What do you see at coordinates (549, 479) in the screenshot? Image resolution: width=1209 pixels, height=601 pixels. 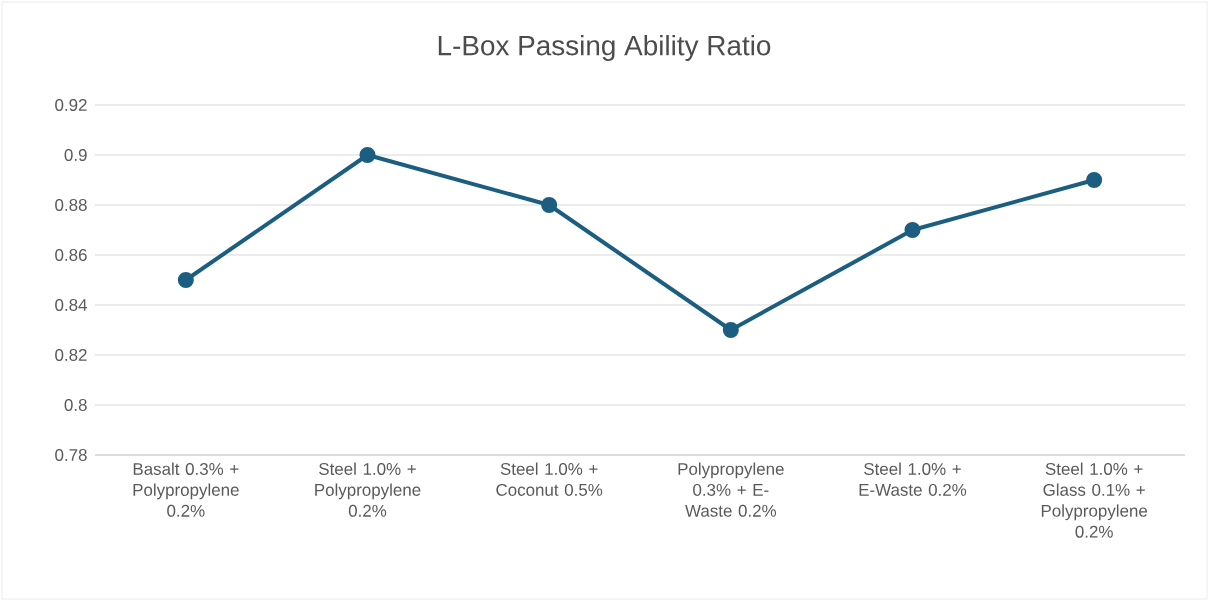 I see `x-tick-label: Steel 1.0% + Coconut 0.5%` at bounding box center [549, 479].